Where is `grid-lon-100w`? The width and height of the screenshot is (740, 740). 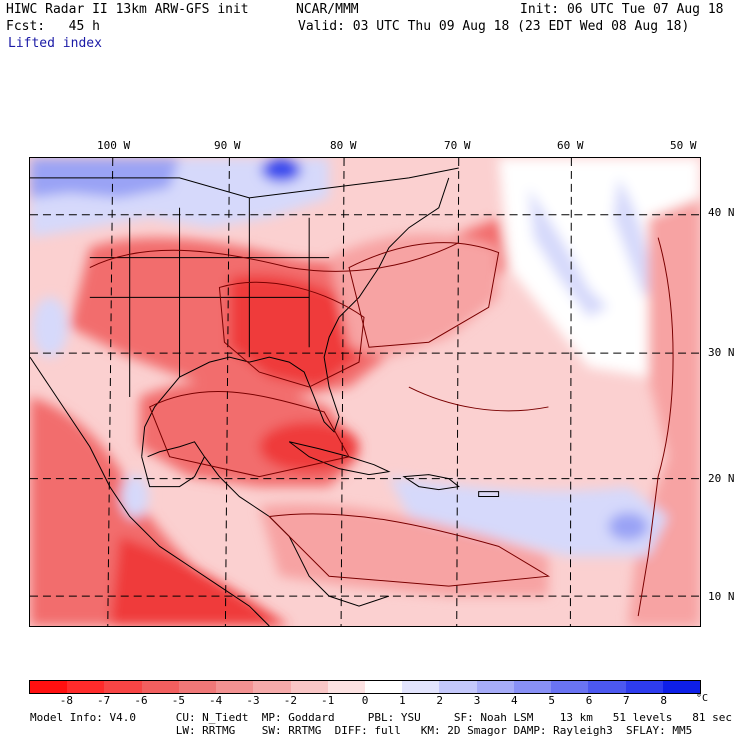 grid-lon-100w is located at coordinates (110, 392).